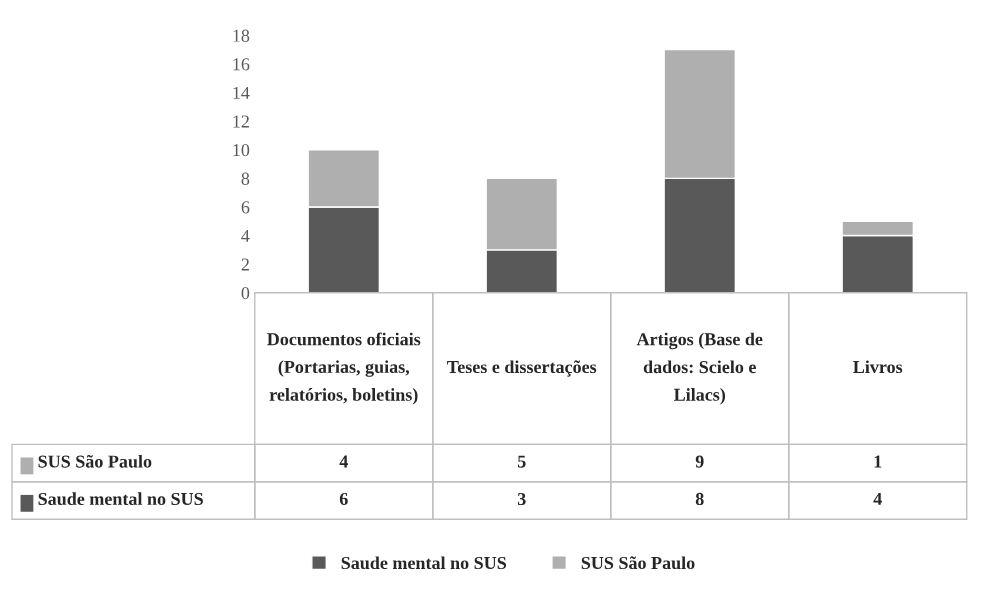 The image size is (1007, 589). What do you see at coordinates (878, 367) in the screenshot?
I see `x-tick-label: Livros` at bounding box center [878, 367].